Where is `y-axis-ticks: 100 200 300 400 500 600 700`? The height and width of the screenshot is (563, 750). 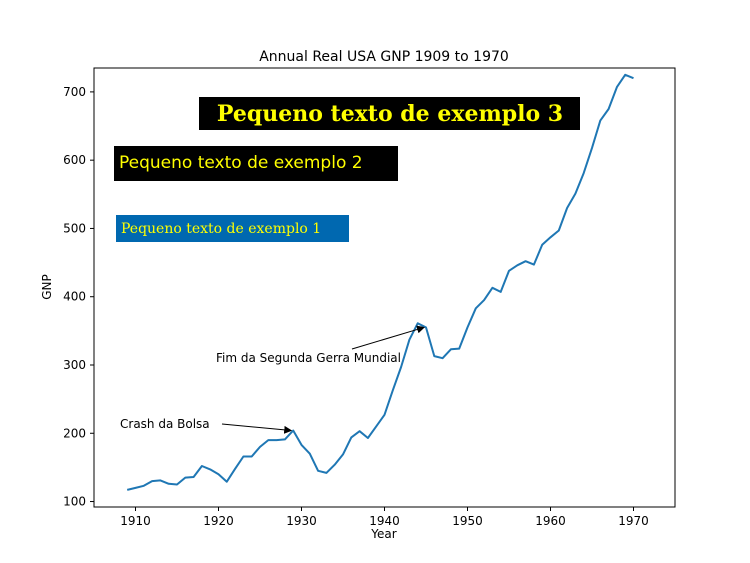
y-axis-ticks: 100 200 300 400 500 600 700 is located at coordinates (78, 297).